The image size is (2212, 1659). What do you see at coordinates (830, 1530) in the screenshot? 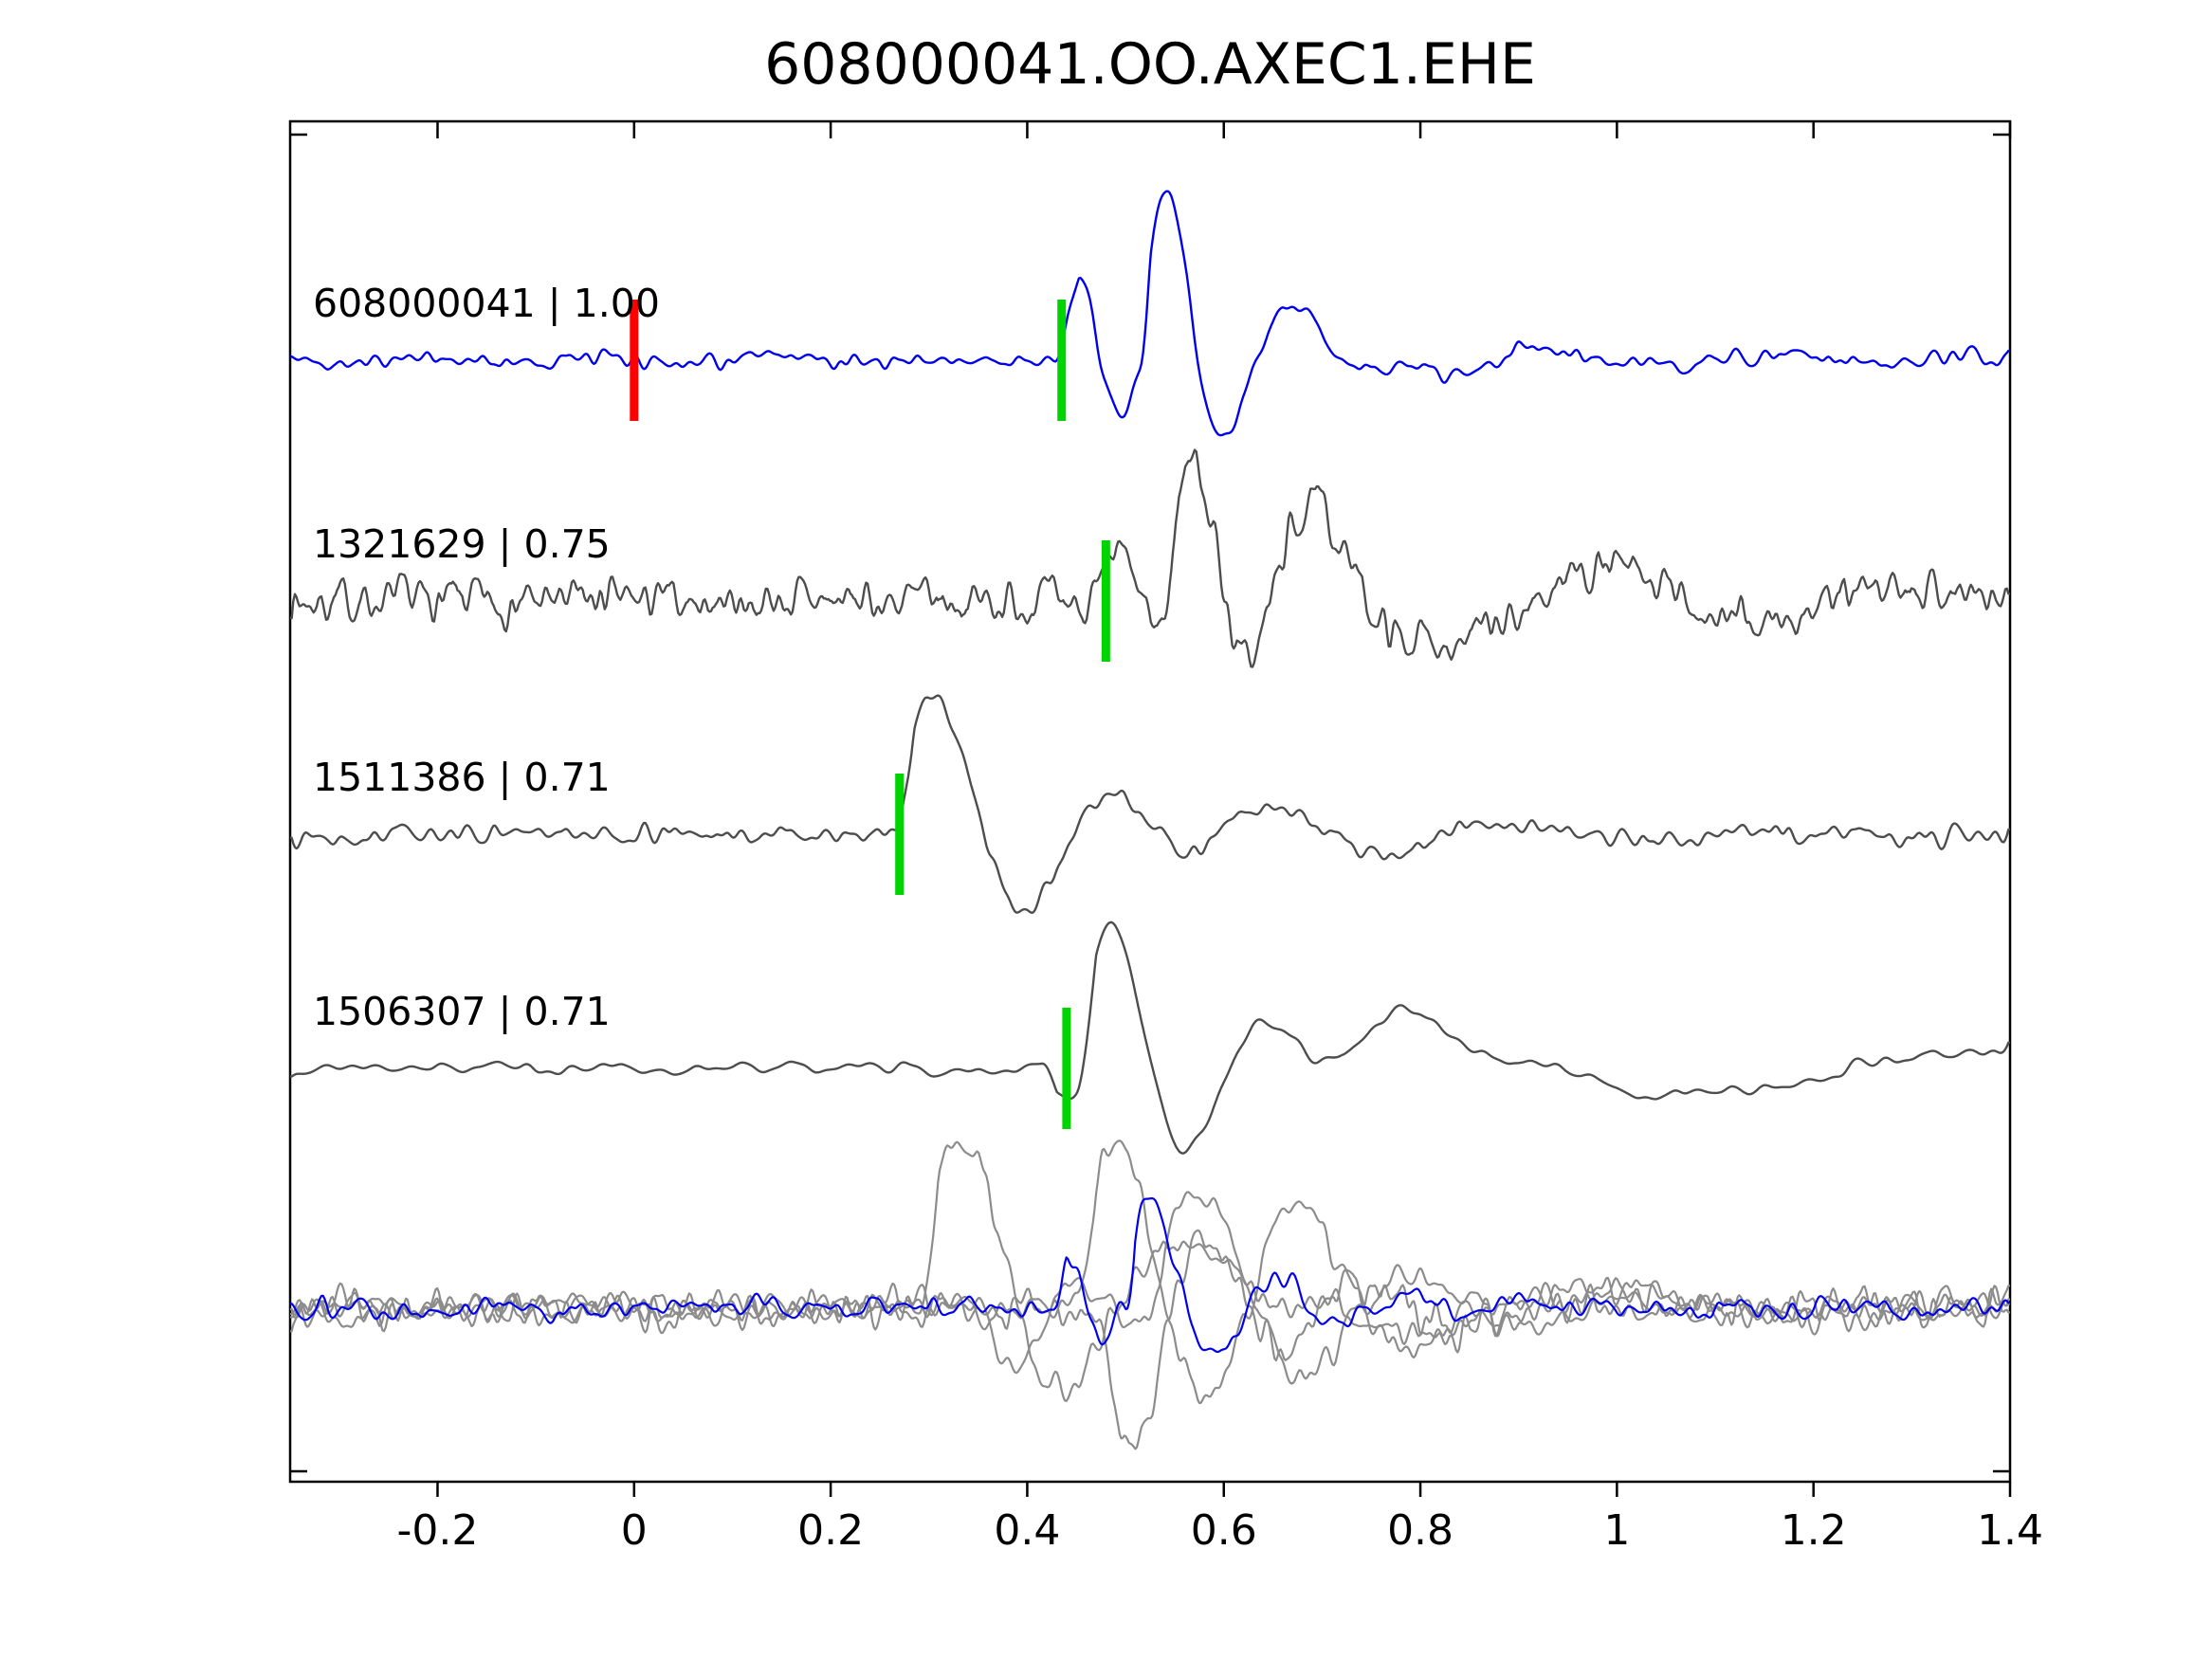
I see `x-tick-label: 0.2` at bounding box center [830, 1530].